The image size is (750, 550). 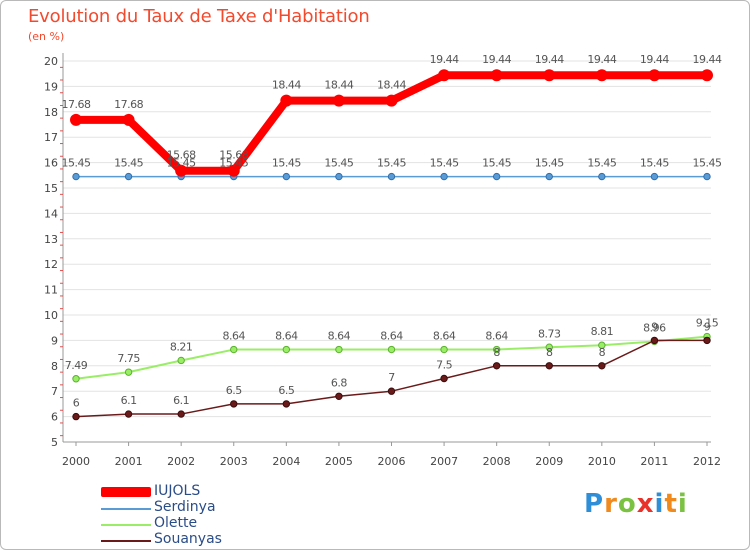 What do you see at coordinates (176, 523) in the screenshot?
I see `legend-label-olette: Olette` at bounding box center [176, 523].